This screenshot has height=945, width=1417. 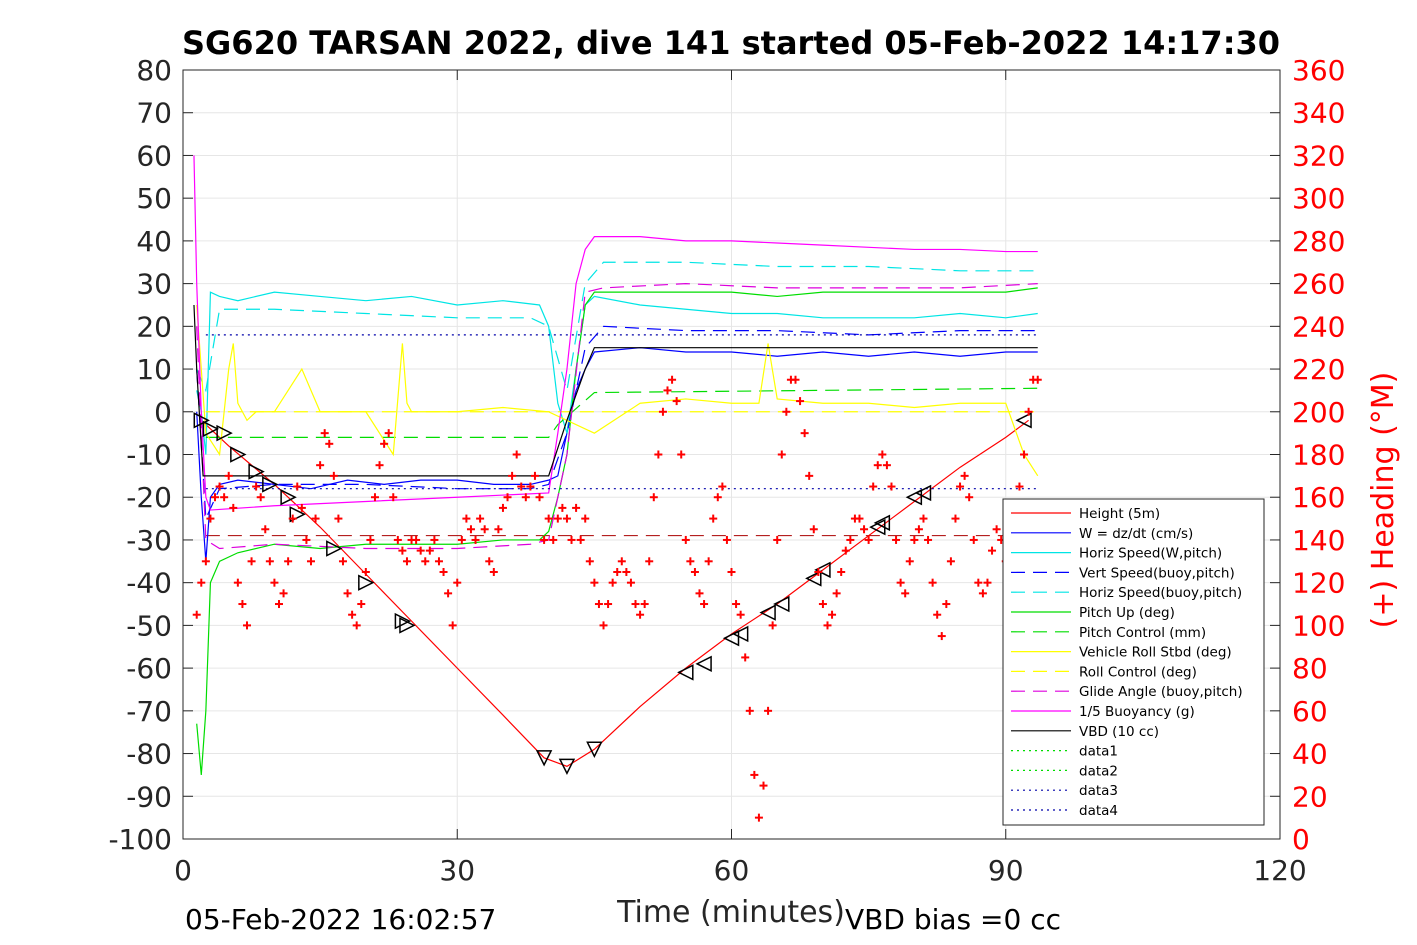 What do you see at coordinates (1157, 573) in the screenshot?
I see `legend-label: Vert Speed(buoy,pitch)` at bounding box center [1157, 573].